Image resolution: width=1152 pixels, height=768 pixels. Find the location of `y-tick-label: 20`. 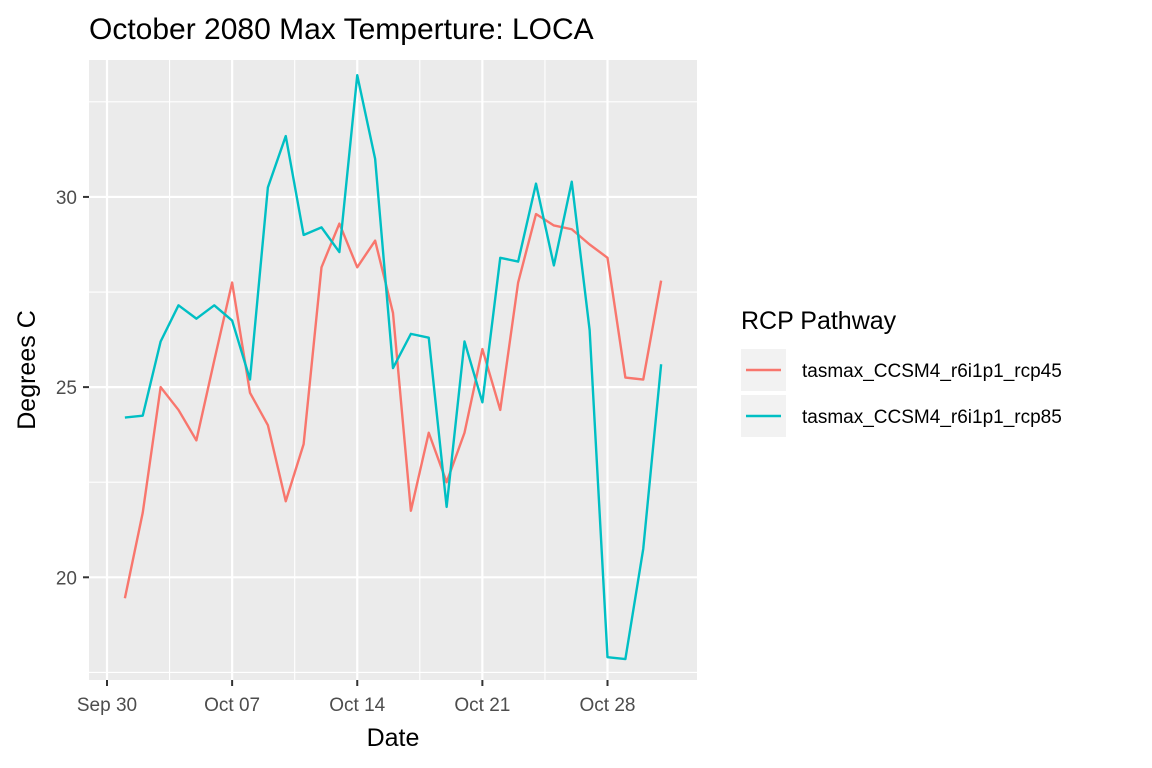

y-tick-label: 20 is located at coordinates (66, 578).